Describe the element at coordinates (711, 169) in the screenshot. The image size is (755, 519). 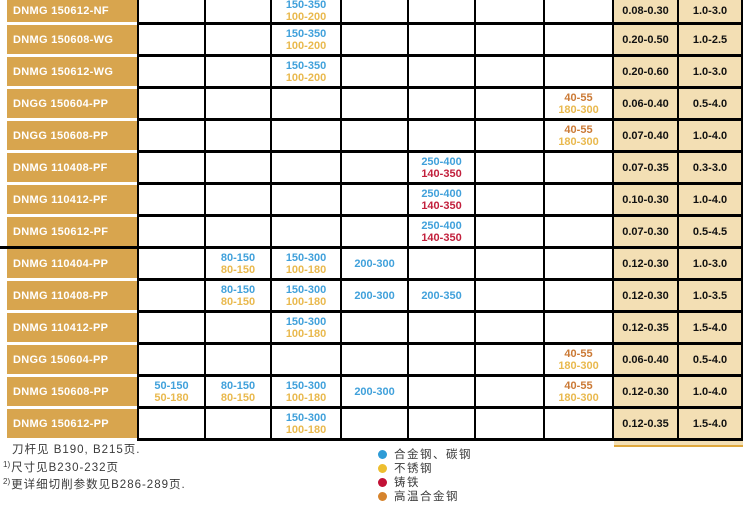
I see `depth-cell: 0.3-3.0` at that location.